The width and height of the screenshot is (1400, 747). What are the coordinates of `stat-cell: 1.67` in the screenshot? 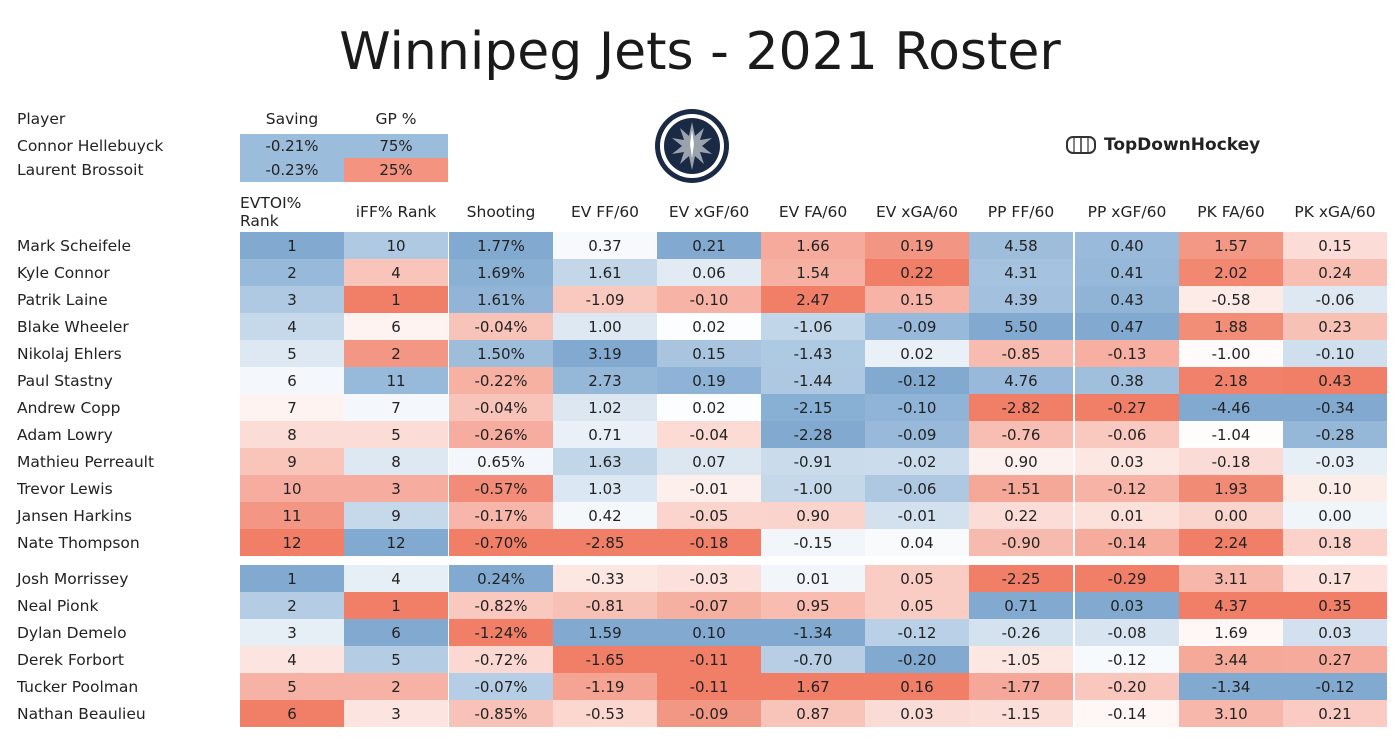 It's located at (813, 686).